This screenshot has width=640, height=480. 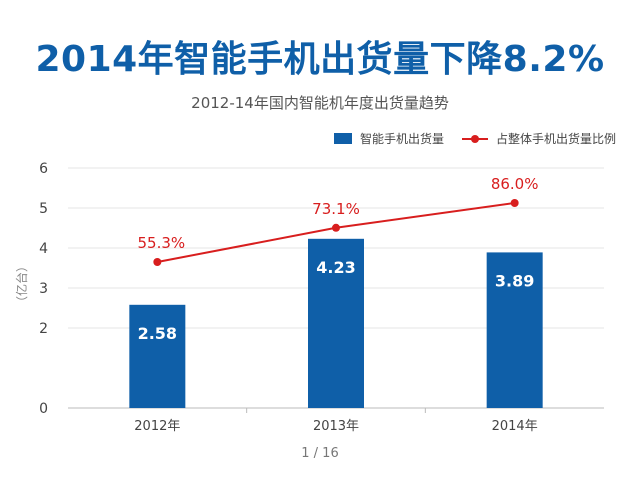 I want to click on y-tick-label: 0, so click(x=43, y=409).